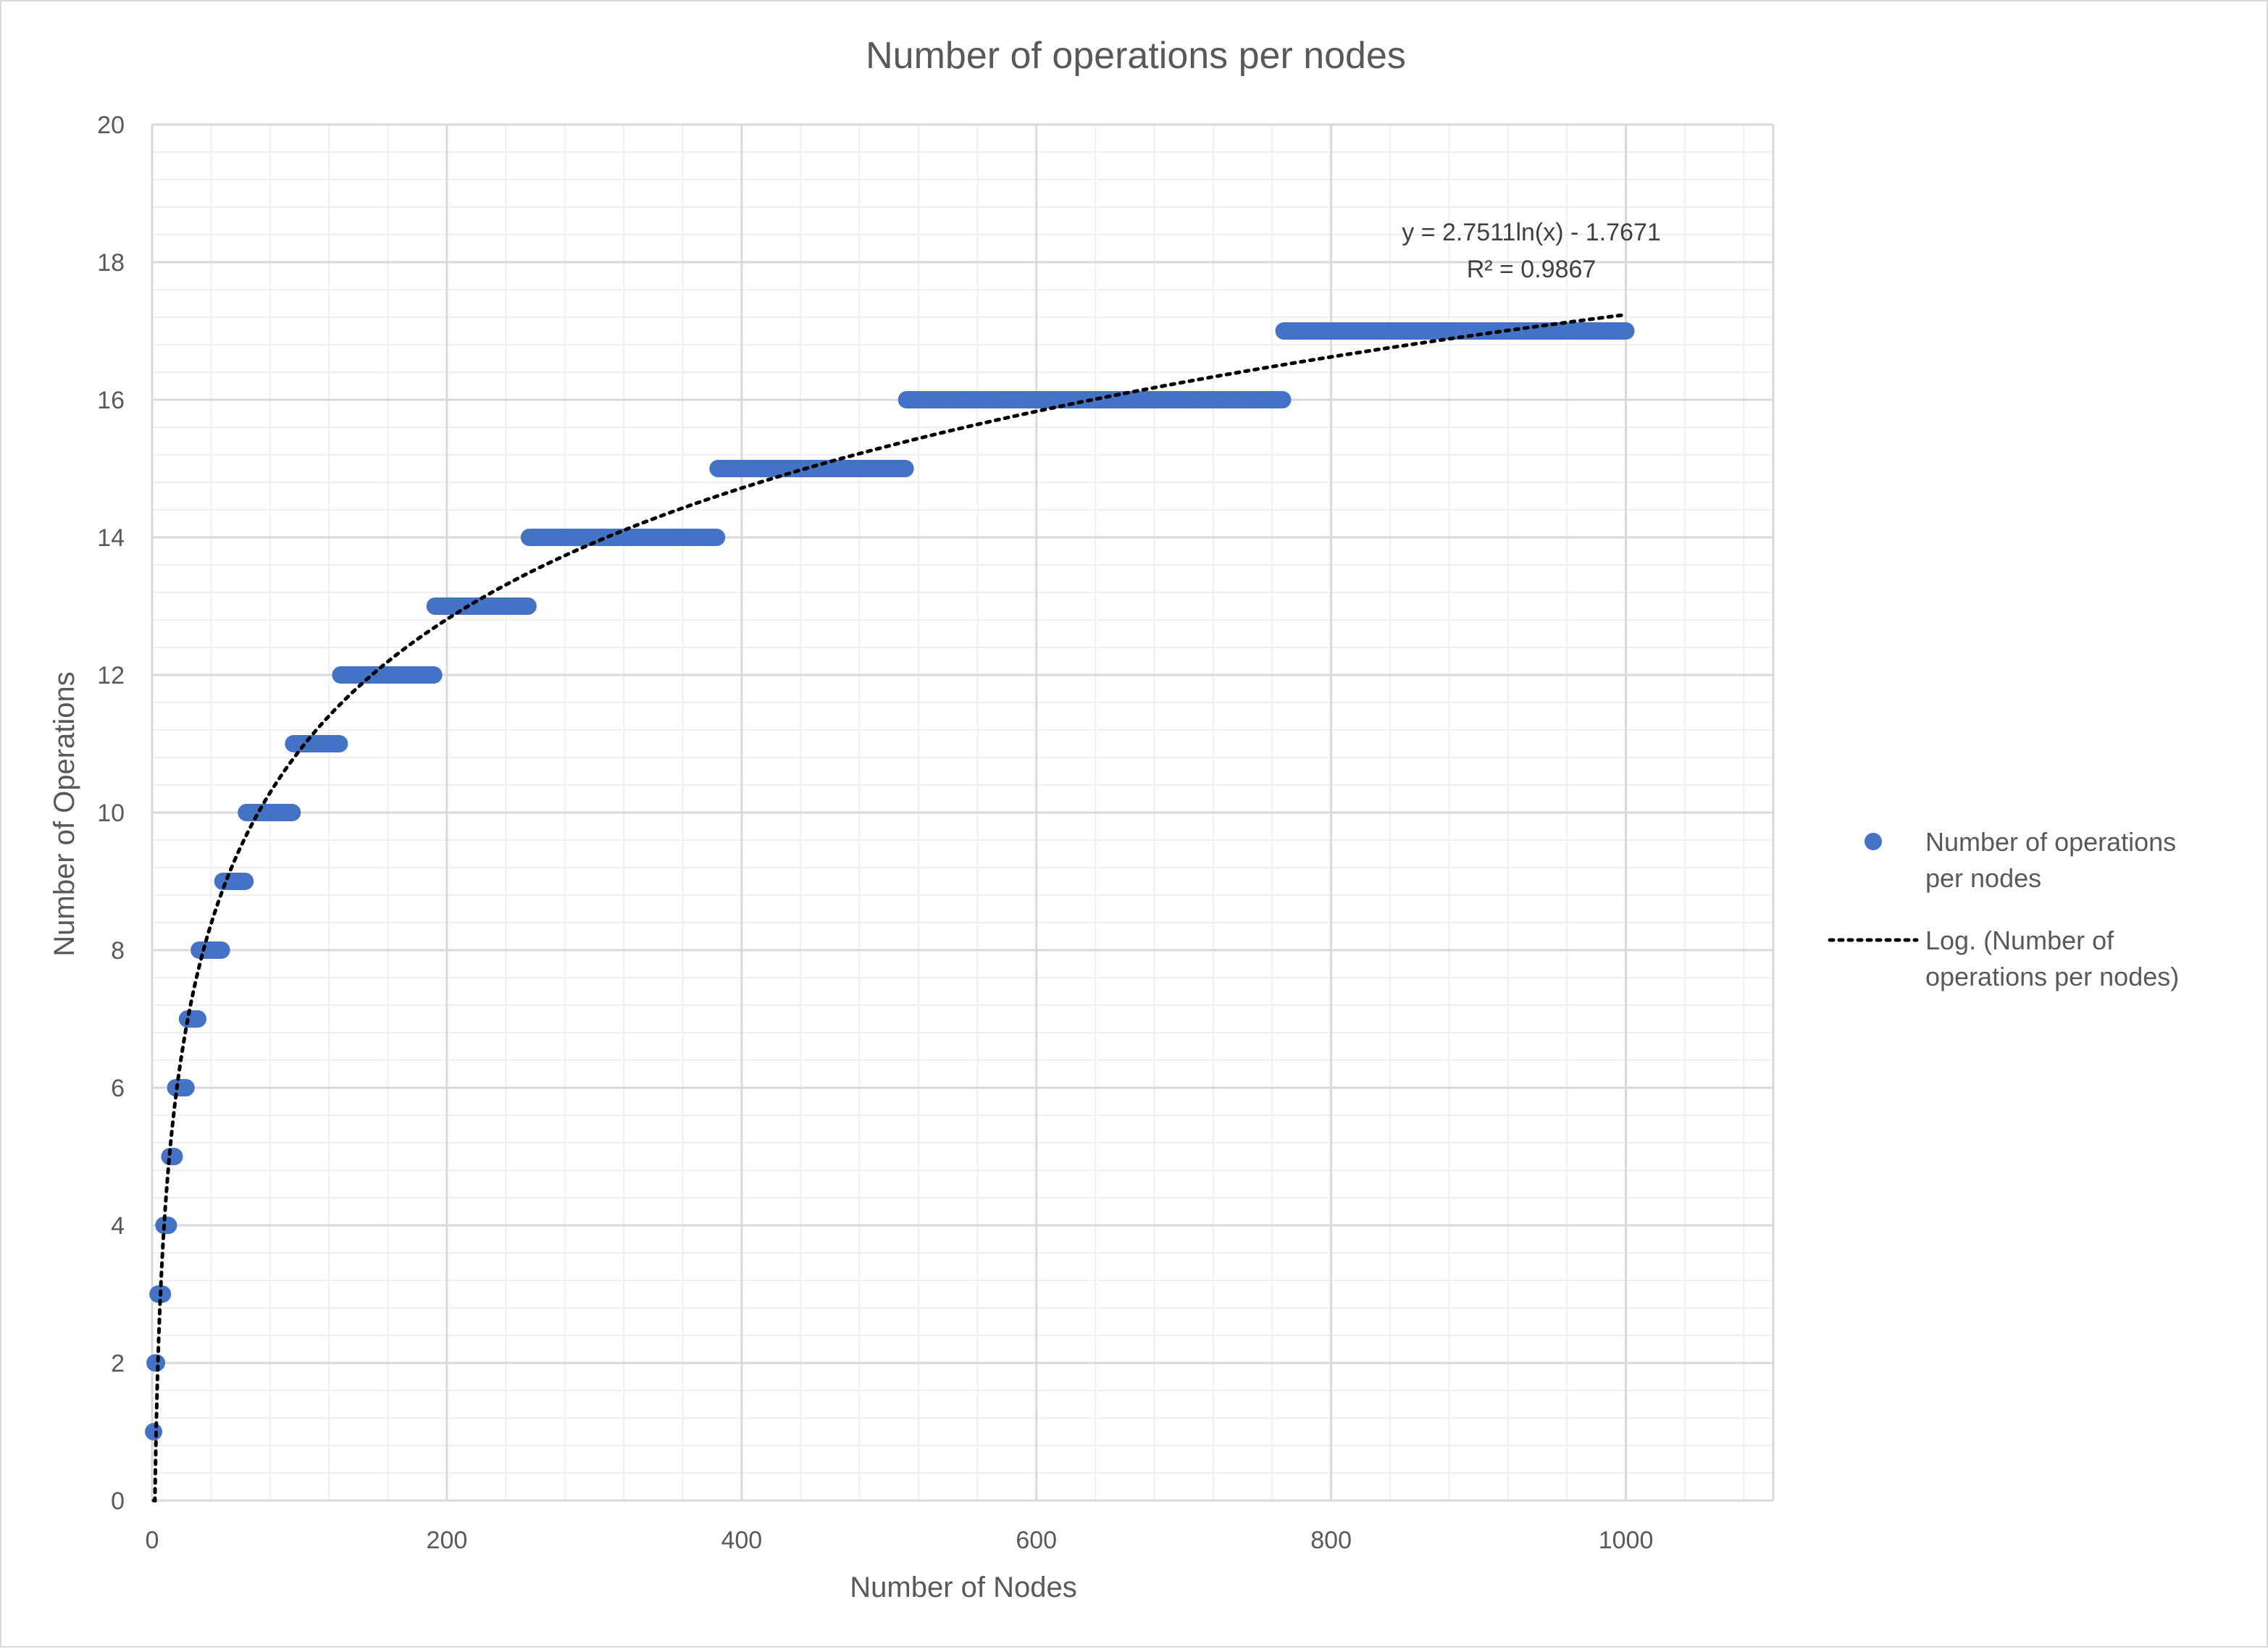 Image resolution: width=2268 pixels, height=1649 pixels. Describe the element at coordinates (963, 1587) in the screenshot. I see `x-axis-title: Number of Nodes` at that location.